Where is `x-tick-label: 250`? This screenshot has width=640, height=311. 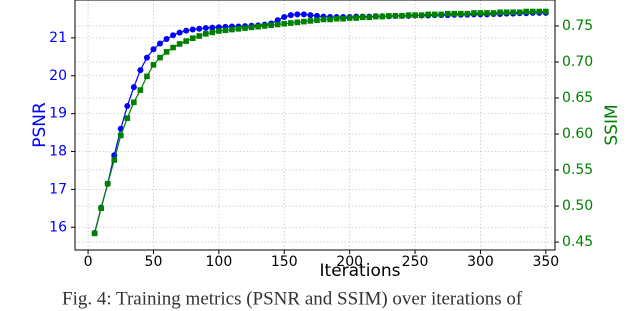 x-tick-label: 250 is located at coordinates (415, 262).